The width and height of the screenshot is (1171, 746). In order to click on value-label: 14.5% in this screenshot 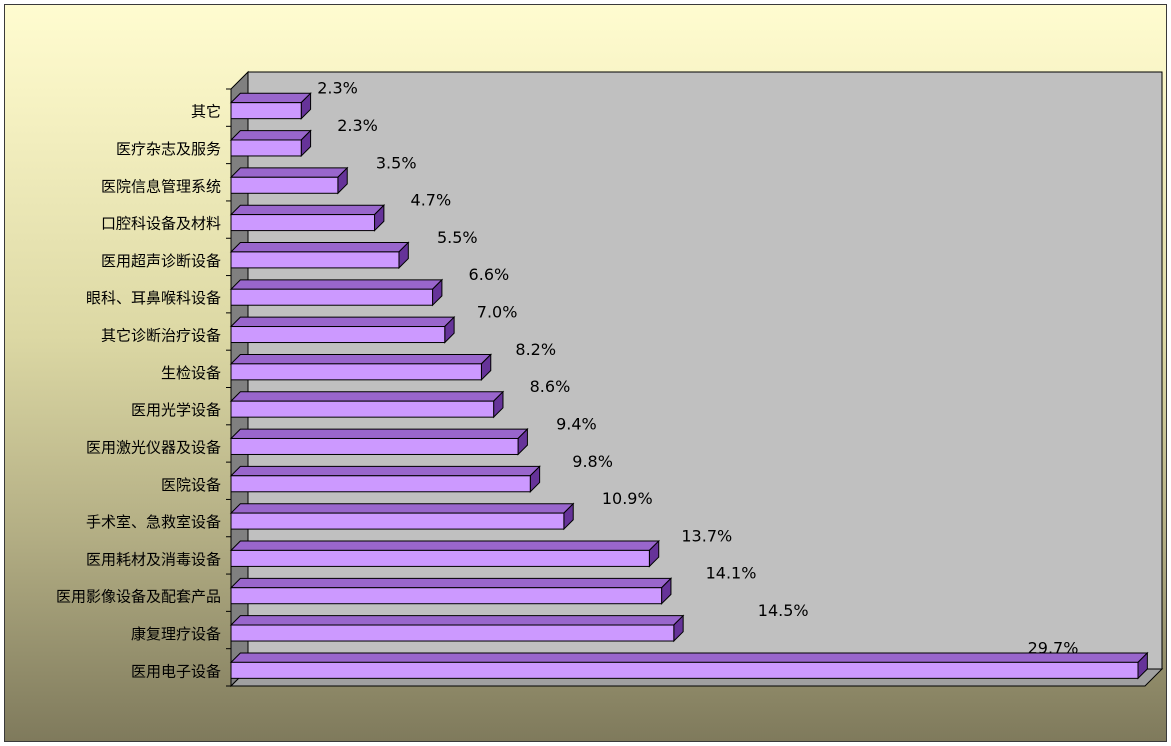, I will do `click(783, 610)`.